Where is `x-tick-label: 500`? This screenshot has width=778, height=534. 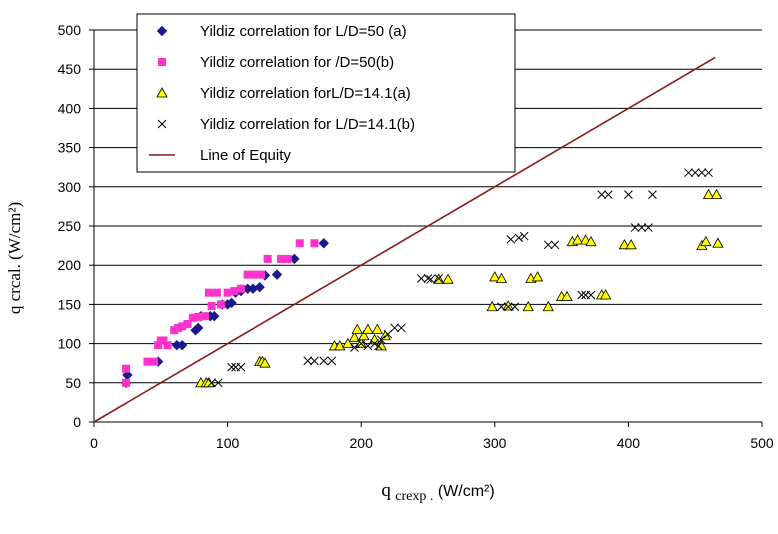 x-tick-label: 500 is located at coordinates (762, 443).